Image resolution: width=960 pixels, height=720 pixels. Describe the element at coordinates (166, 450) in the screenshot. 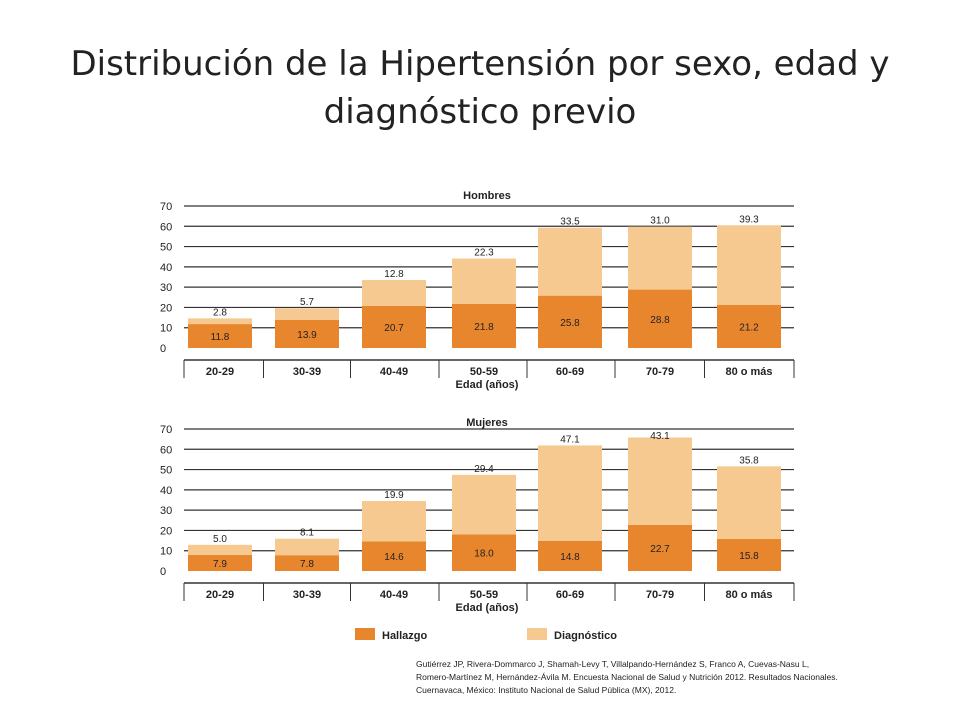

I see `y-tick-label-mujeres-60: 60` at that location.